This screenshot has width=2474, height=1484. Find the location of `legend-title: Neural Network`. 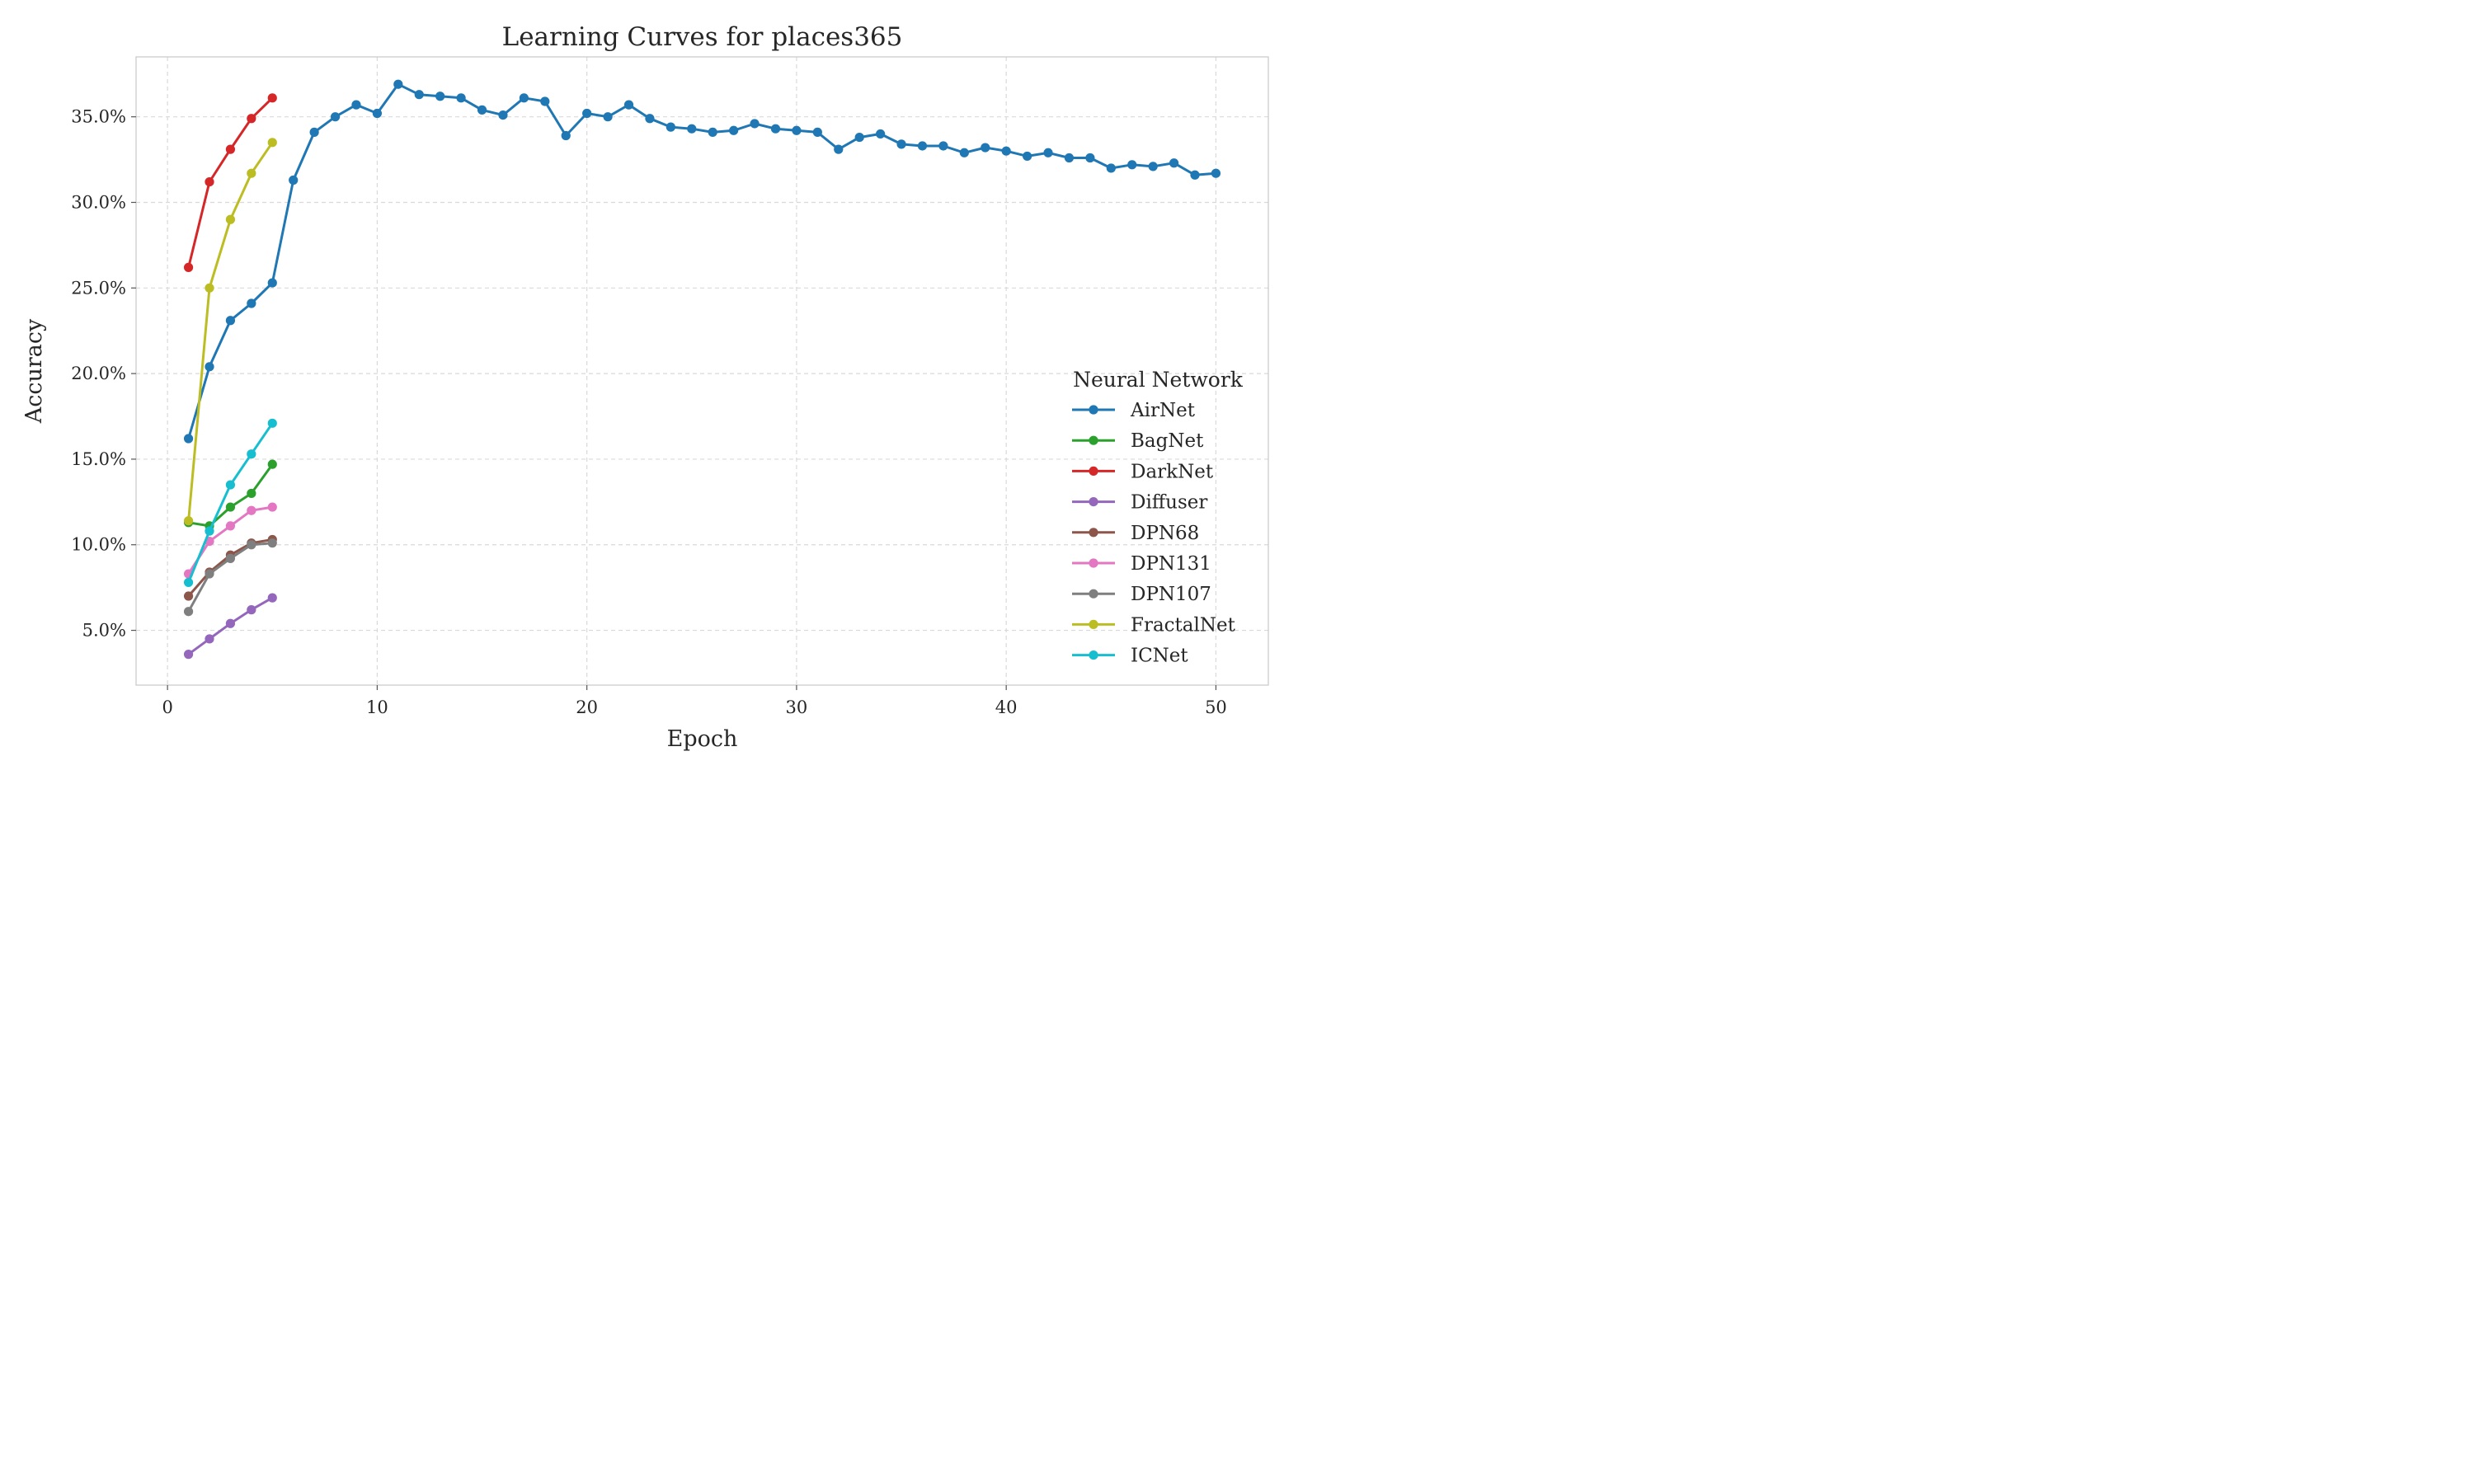

legend-title: Neural Network is located at coordinates (1158, 380).